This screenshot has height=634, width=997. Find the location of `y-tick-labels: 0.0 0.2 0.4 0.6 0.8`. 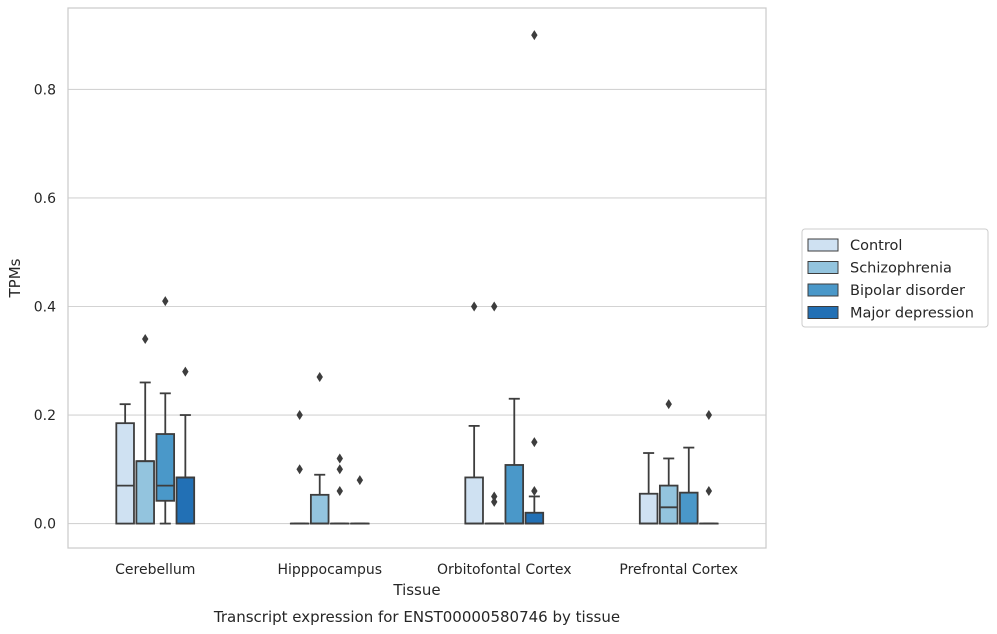

y-tick-labels: 0.0 0.2 0.4 0.6 0.8 is located at coordinates (45, 307).